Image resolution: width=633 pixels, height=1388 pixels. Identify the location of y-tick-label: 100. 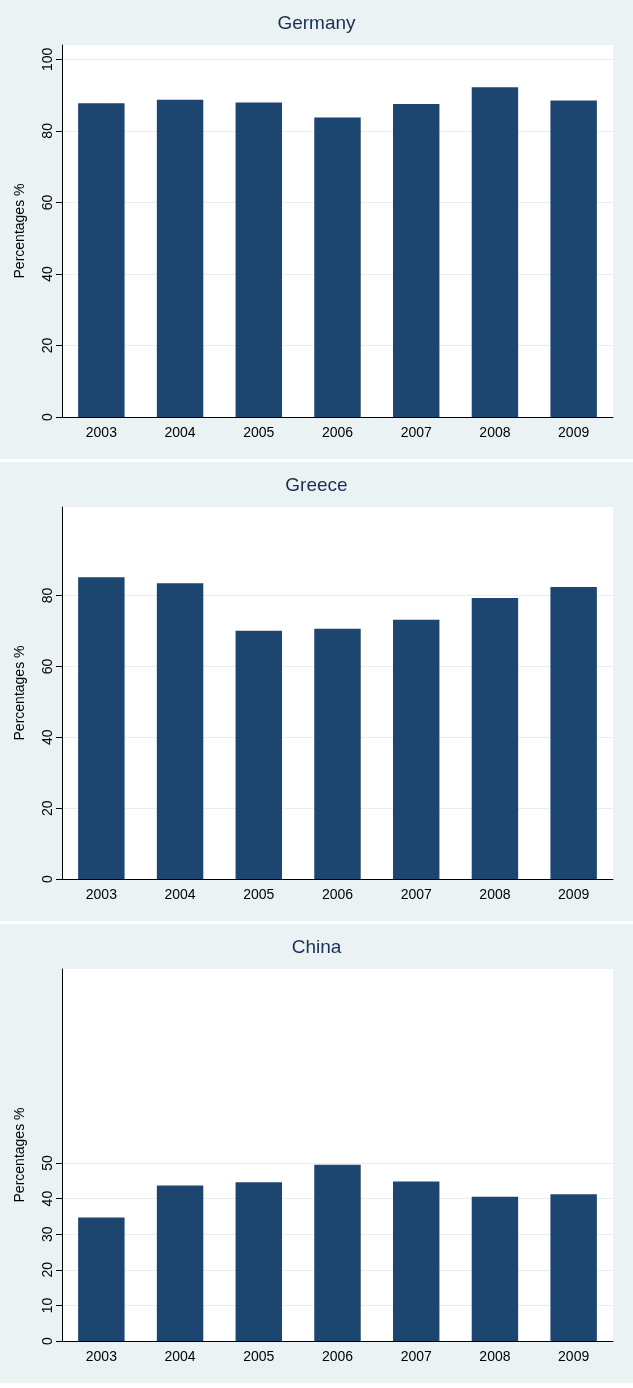
(47, 59).